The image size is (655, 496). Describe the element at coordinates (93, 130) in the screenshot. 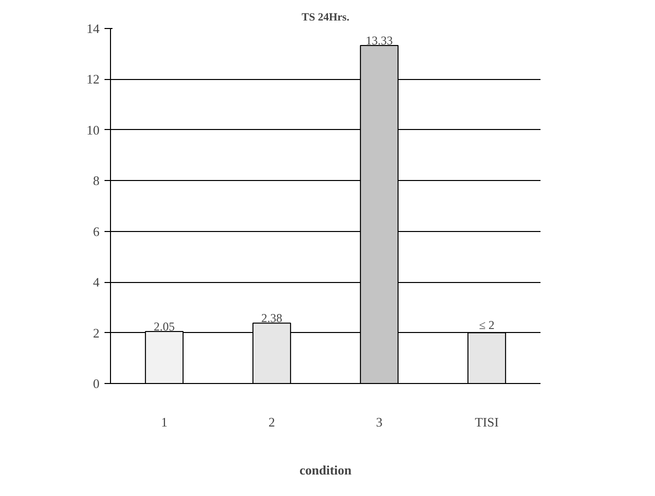

I see `y-tick-label: 10` at that location.